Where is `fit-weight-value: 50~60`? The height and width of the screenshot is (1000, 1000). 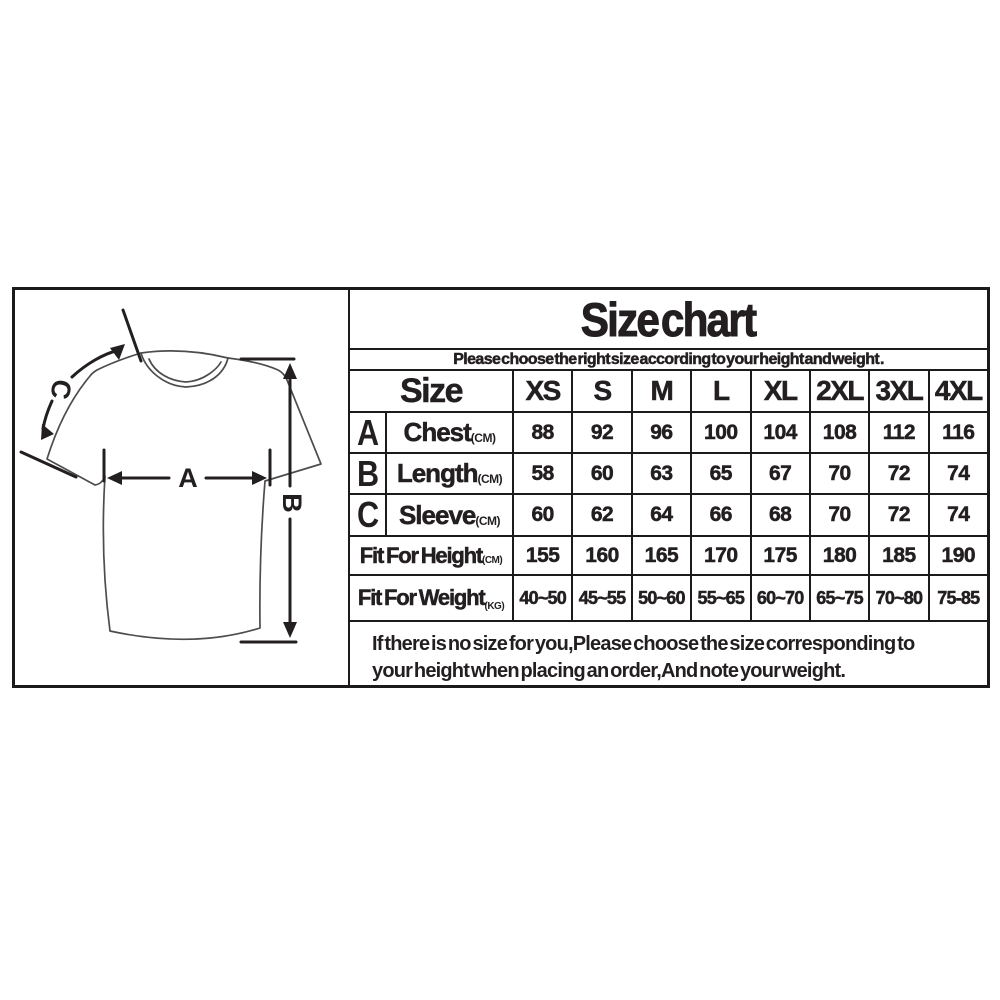 fit-weight-value: 50~60 is located at coordinates (660, 597).